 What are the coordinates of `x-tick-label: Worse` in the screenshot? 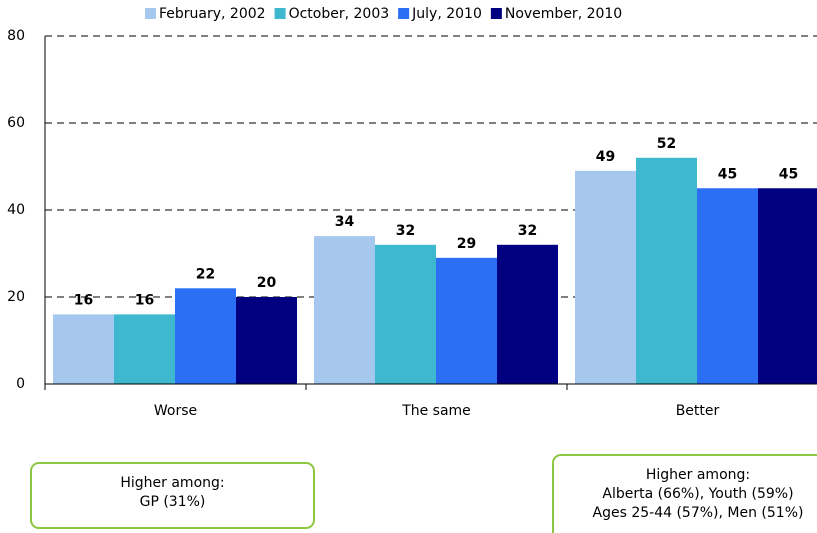 It's located at (175, 411).